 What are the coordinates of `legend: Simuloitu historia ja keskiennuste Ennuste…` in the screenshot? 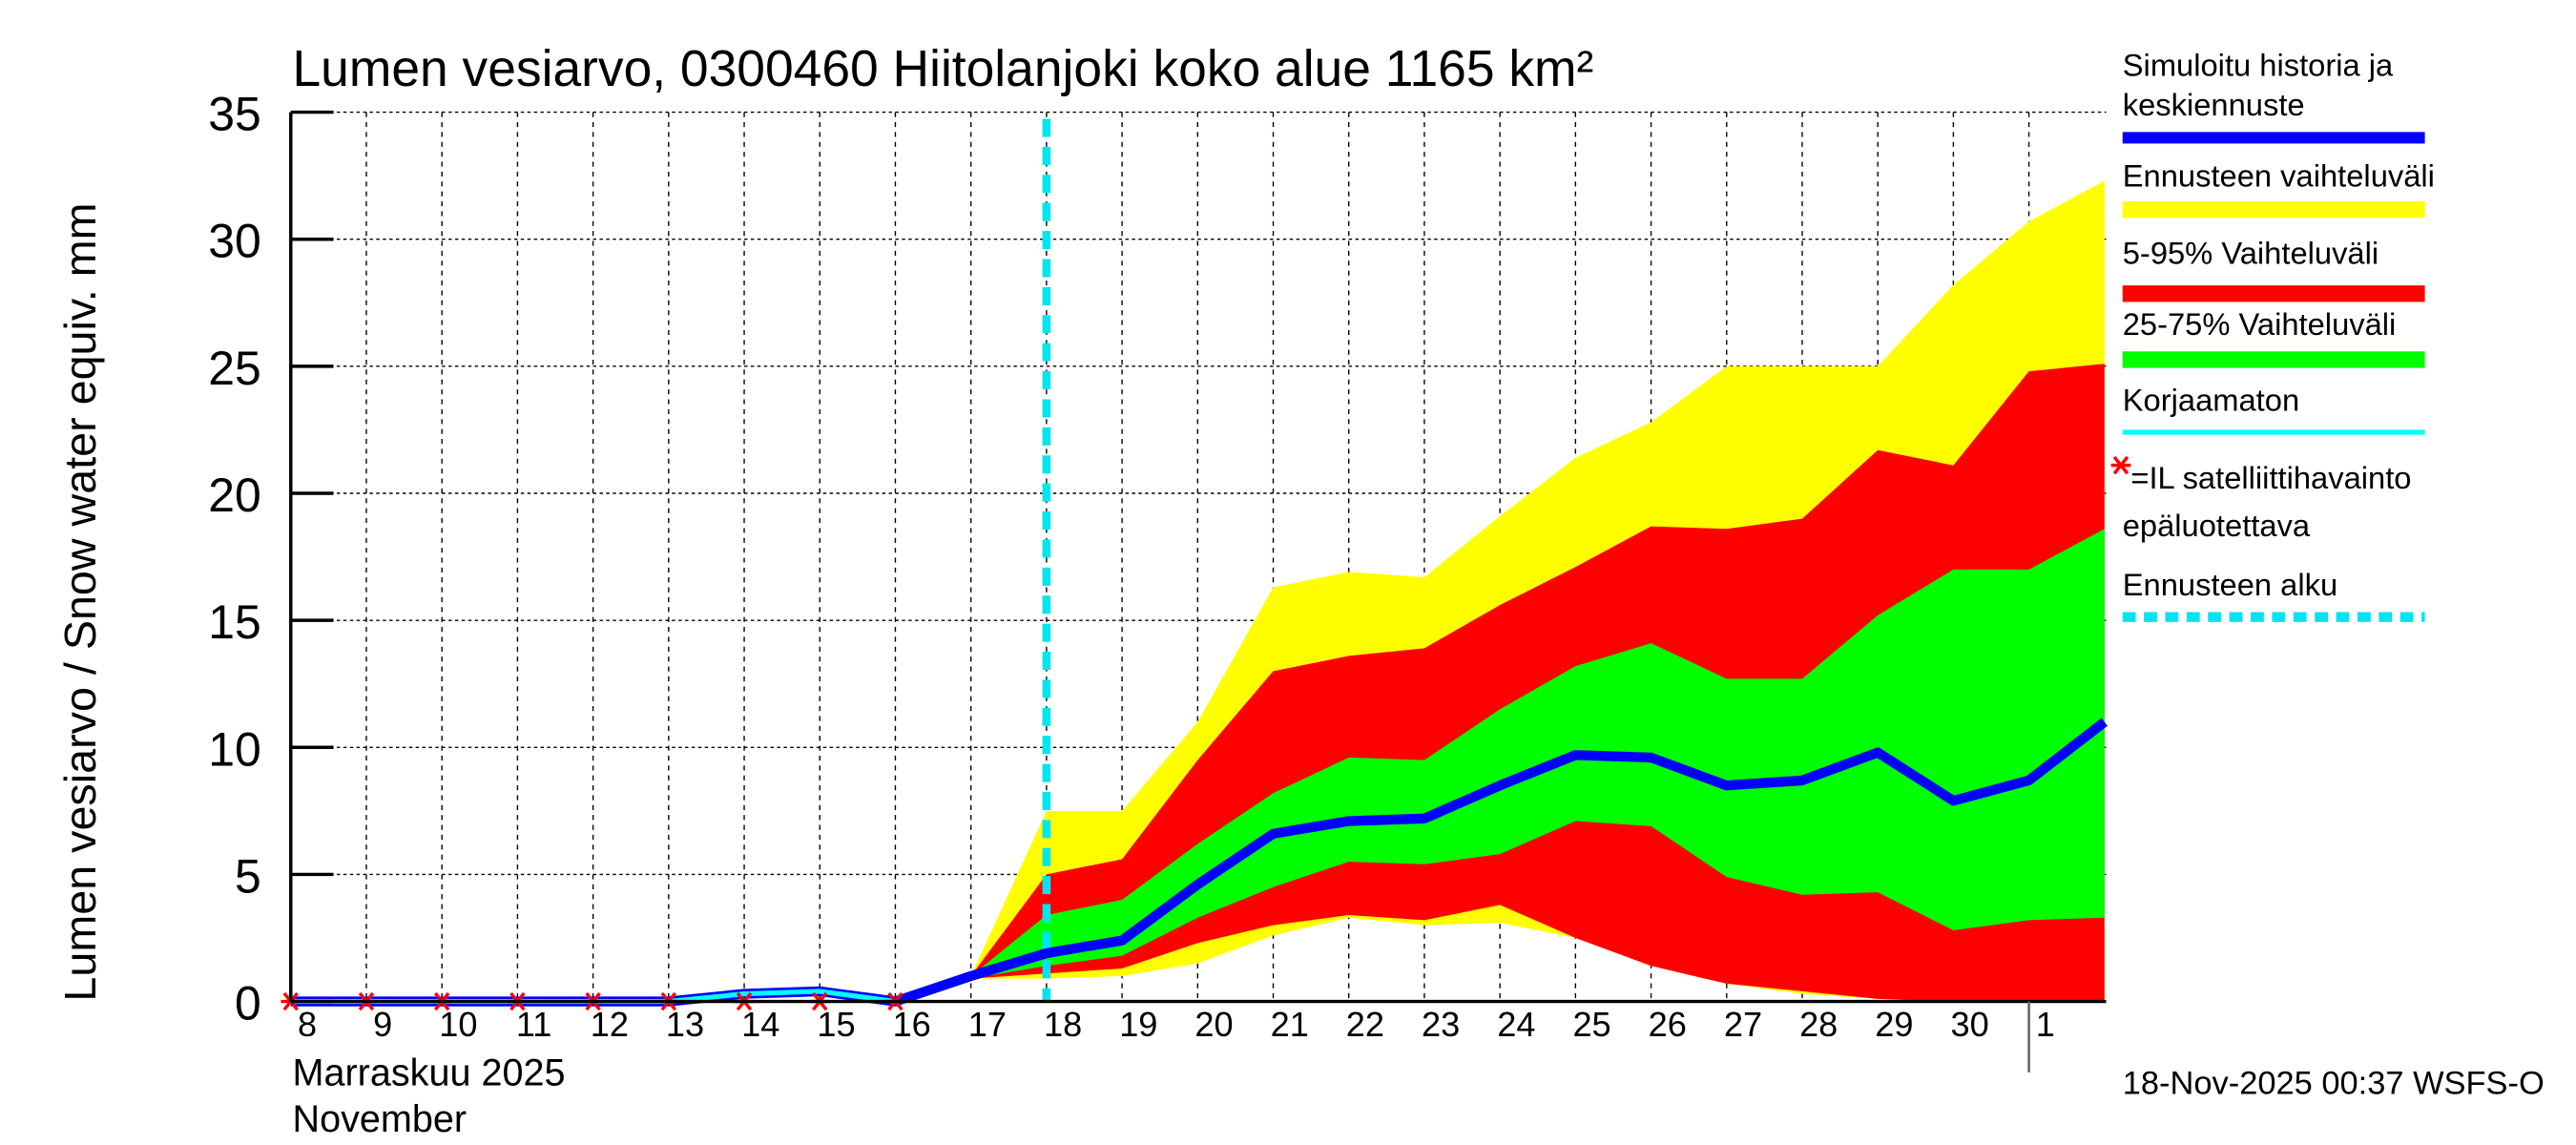 It's located at (2272, 335).